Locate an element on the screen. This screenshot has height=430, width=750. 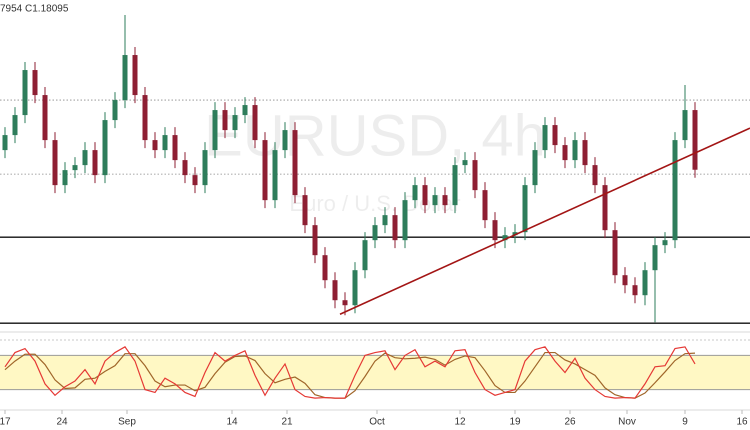
x-tick-label: 21 is located at coordinates (287, 422).